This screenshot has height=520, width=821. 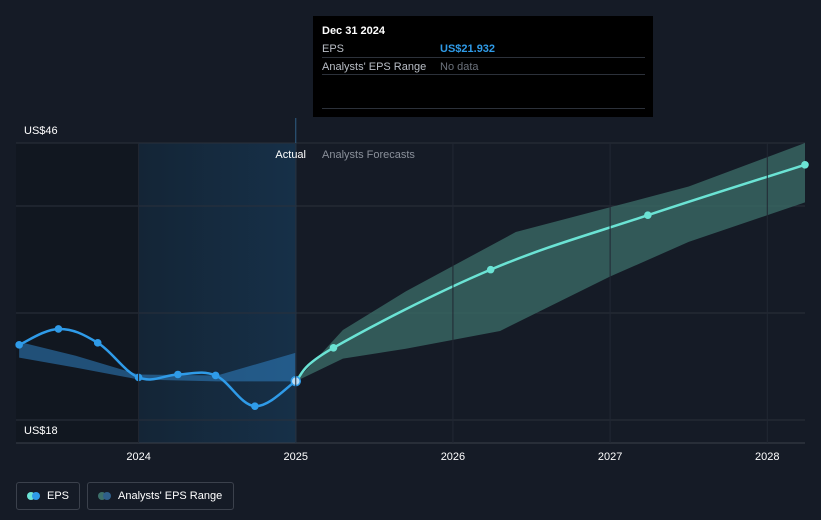 I want to click on tooltip-date: Dec 31 2024, so click(x=353, y=31).